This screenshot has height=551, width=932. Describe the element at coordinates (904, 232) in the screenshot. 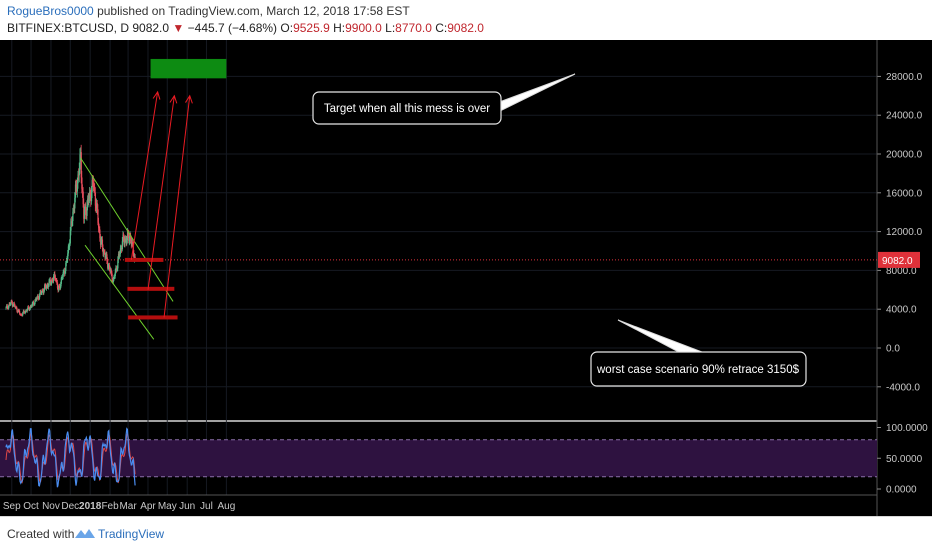

I see `price-tick-label: 12000.0` at that location.